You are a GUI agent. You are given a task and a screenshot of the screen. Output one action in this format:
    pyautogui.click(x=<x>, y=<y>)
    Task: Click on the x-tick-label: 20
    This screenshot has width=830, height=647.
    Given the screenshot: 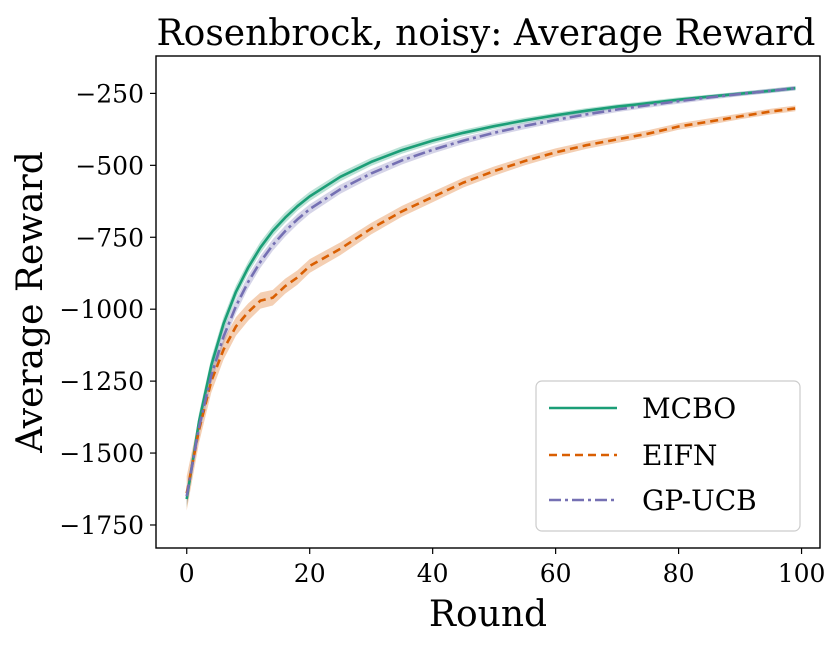 What is the action you would take?
    pyautogui.click(x=310, y=573)
    